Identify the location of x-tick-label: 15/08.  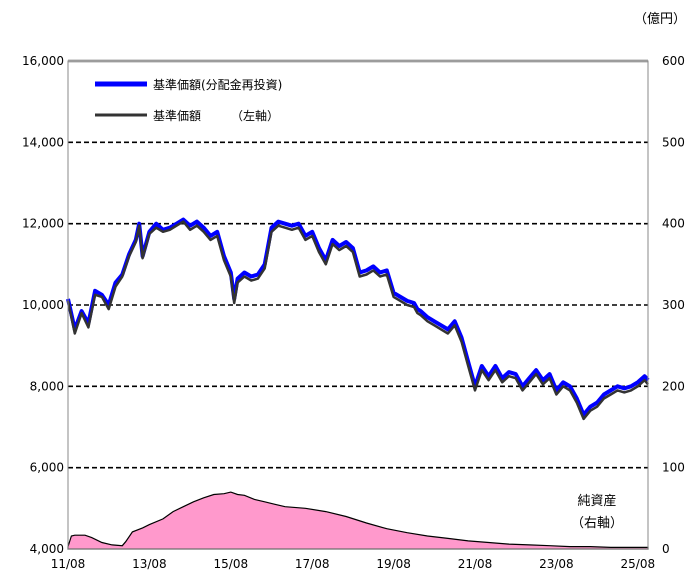
(231, 564).